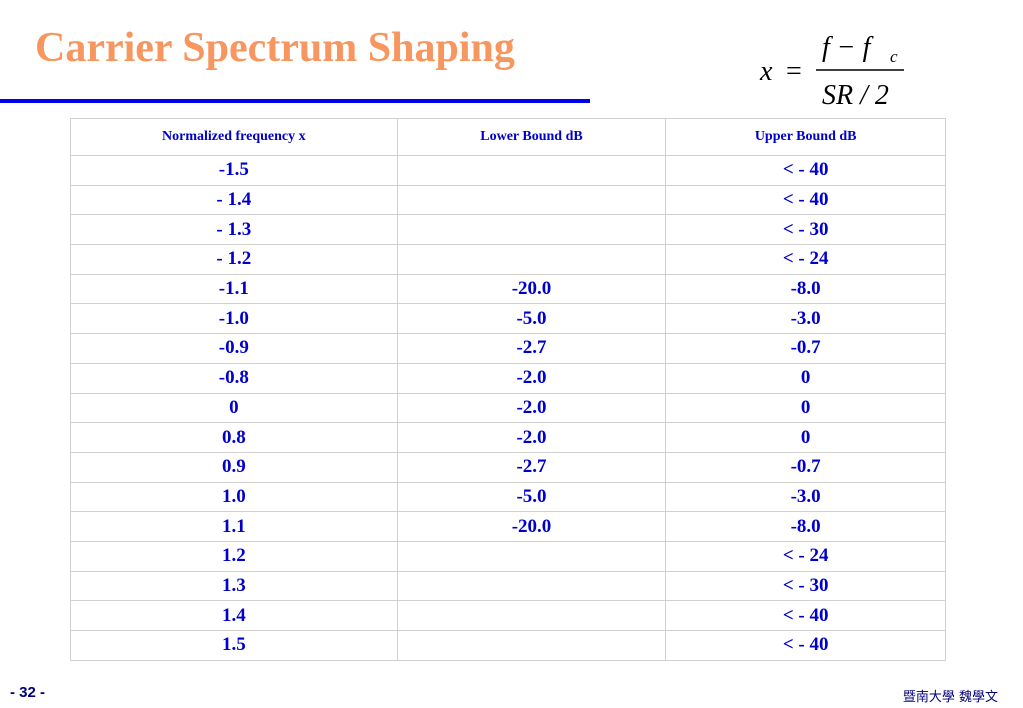 The width and height of the screenshot is (1023, 708). I want to click on table-row: 1.1 -20.0 -8.0, so click(508, 526).